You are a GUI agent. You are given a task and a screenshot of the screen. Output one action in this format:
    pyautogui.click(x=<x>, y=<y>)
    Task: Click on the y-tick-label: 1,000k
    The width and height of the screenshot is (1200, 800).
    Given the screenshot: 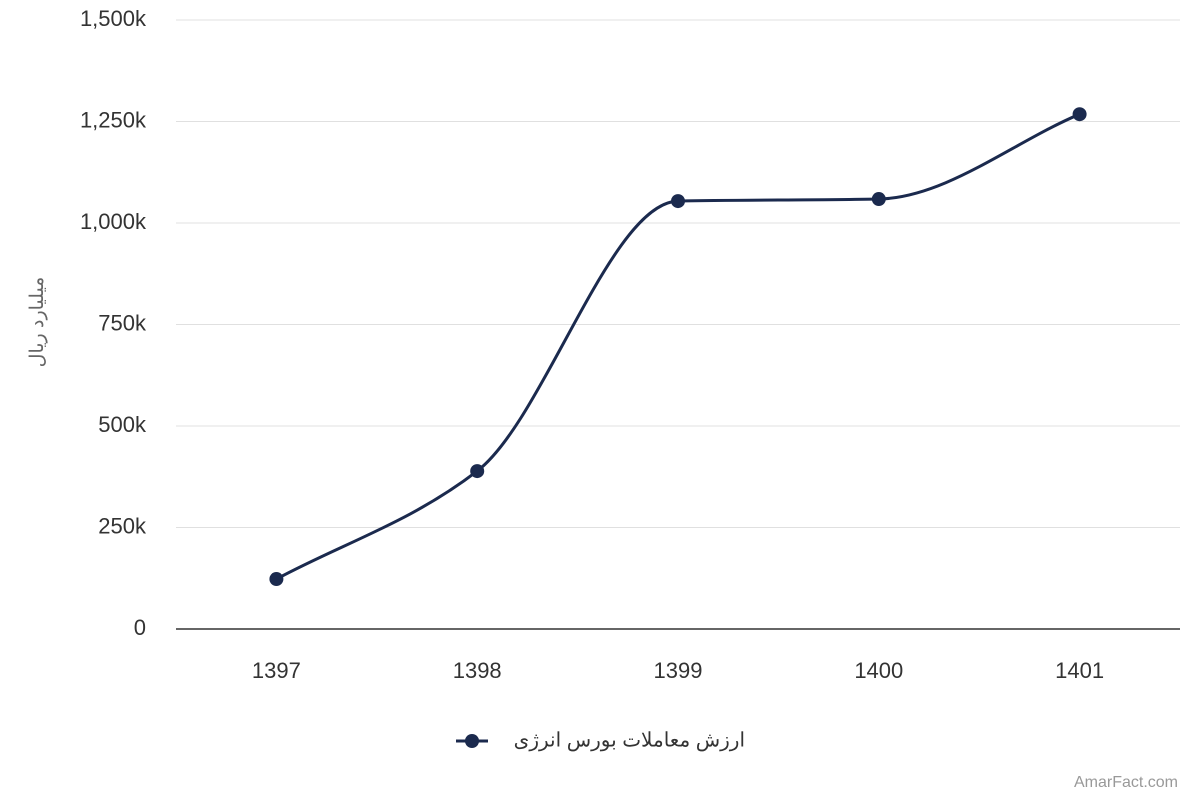 What is the action you would take?
    pyautogui.click(x=113, y=221)
    